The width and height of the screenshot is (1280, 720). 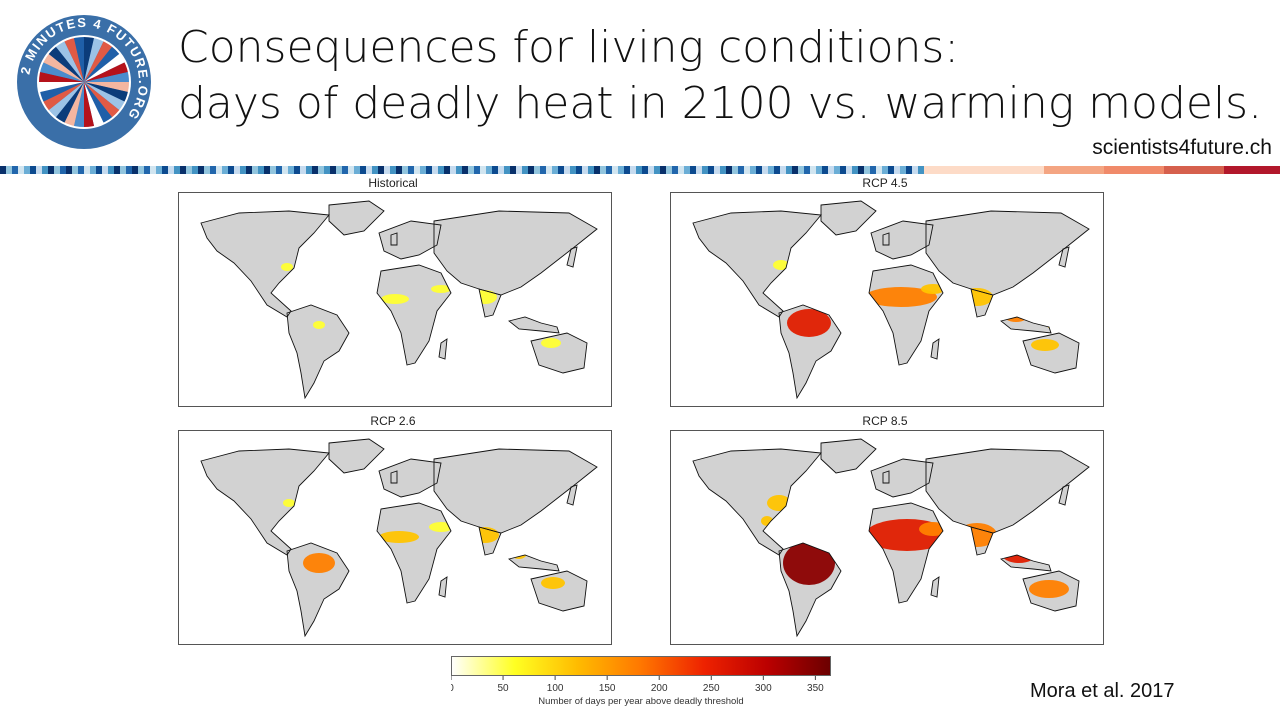 What do you see at coordinates (1182, 147) in the screenshot?
I see `site-url: scientists4future.ch` at bounding box center [1182, 147].